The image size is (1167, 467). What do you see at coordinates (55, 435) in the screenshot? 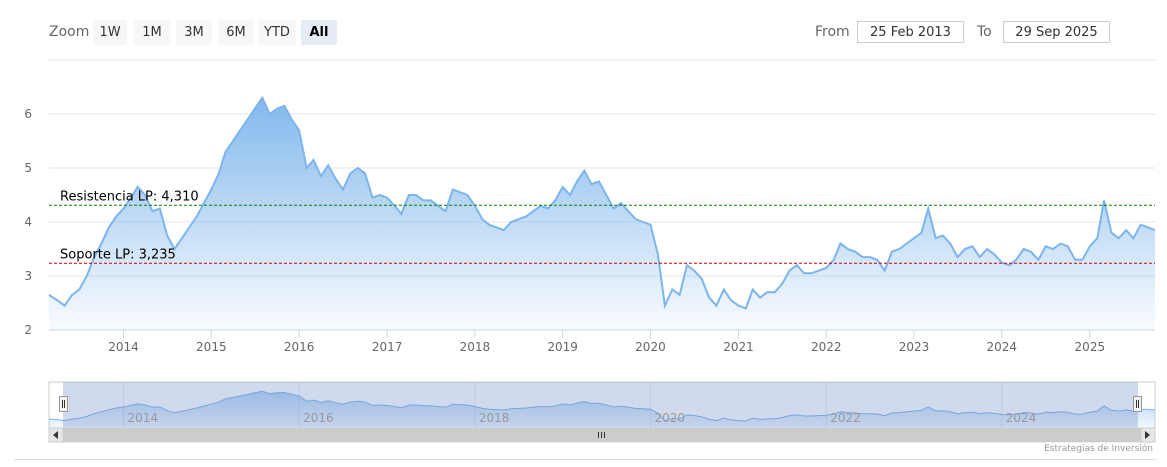
I see `arrow-left-icon` at bounding box center [55, 435].